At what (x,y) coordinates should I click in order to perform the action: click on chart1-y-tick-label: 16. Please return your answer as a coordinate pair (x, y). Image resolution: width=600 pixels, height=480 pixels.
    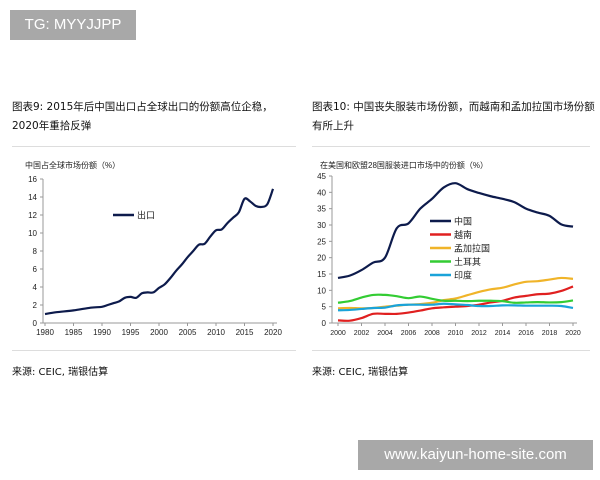
    Looking at the image, I should click on (32, 179).